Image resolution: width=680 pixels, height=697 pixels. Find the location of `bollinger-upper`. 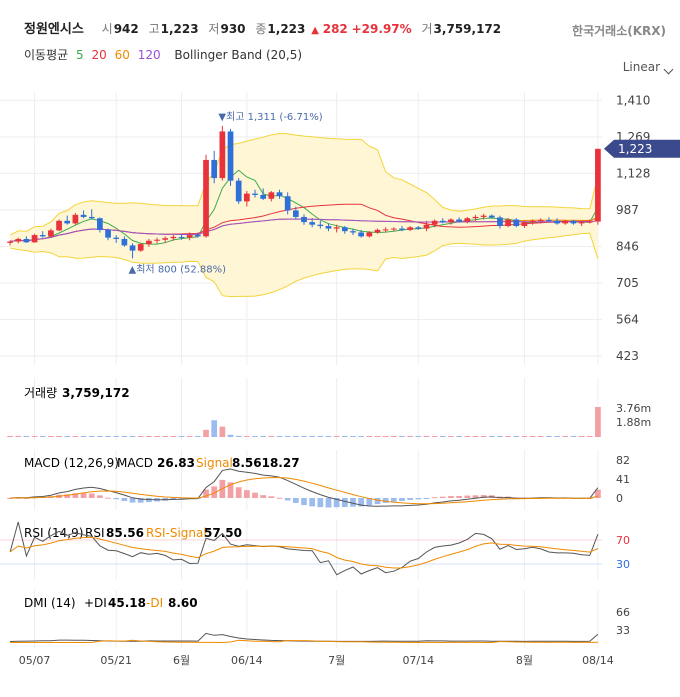

bollinger-upper is located at coordinates (304, 184).